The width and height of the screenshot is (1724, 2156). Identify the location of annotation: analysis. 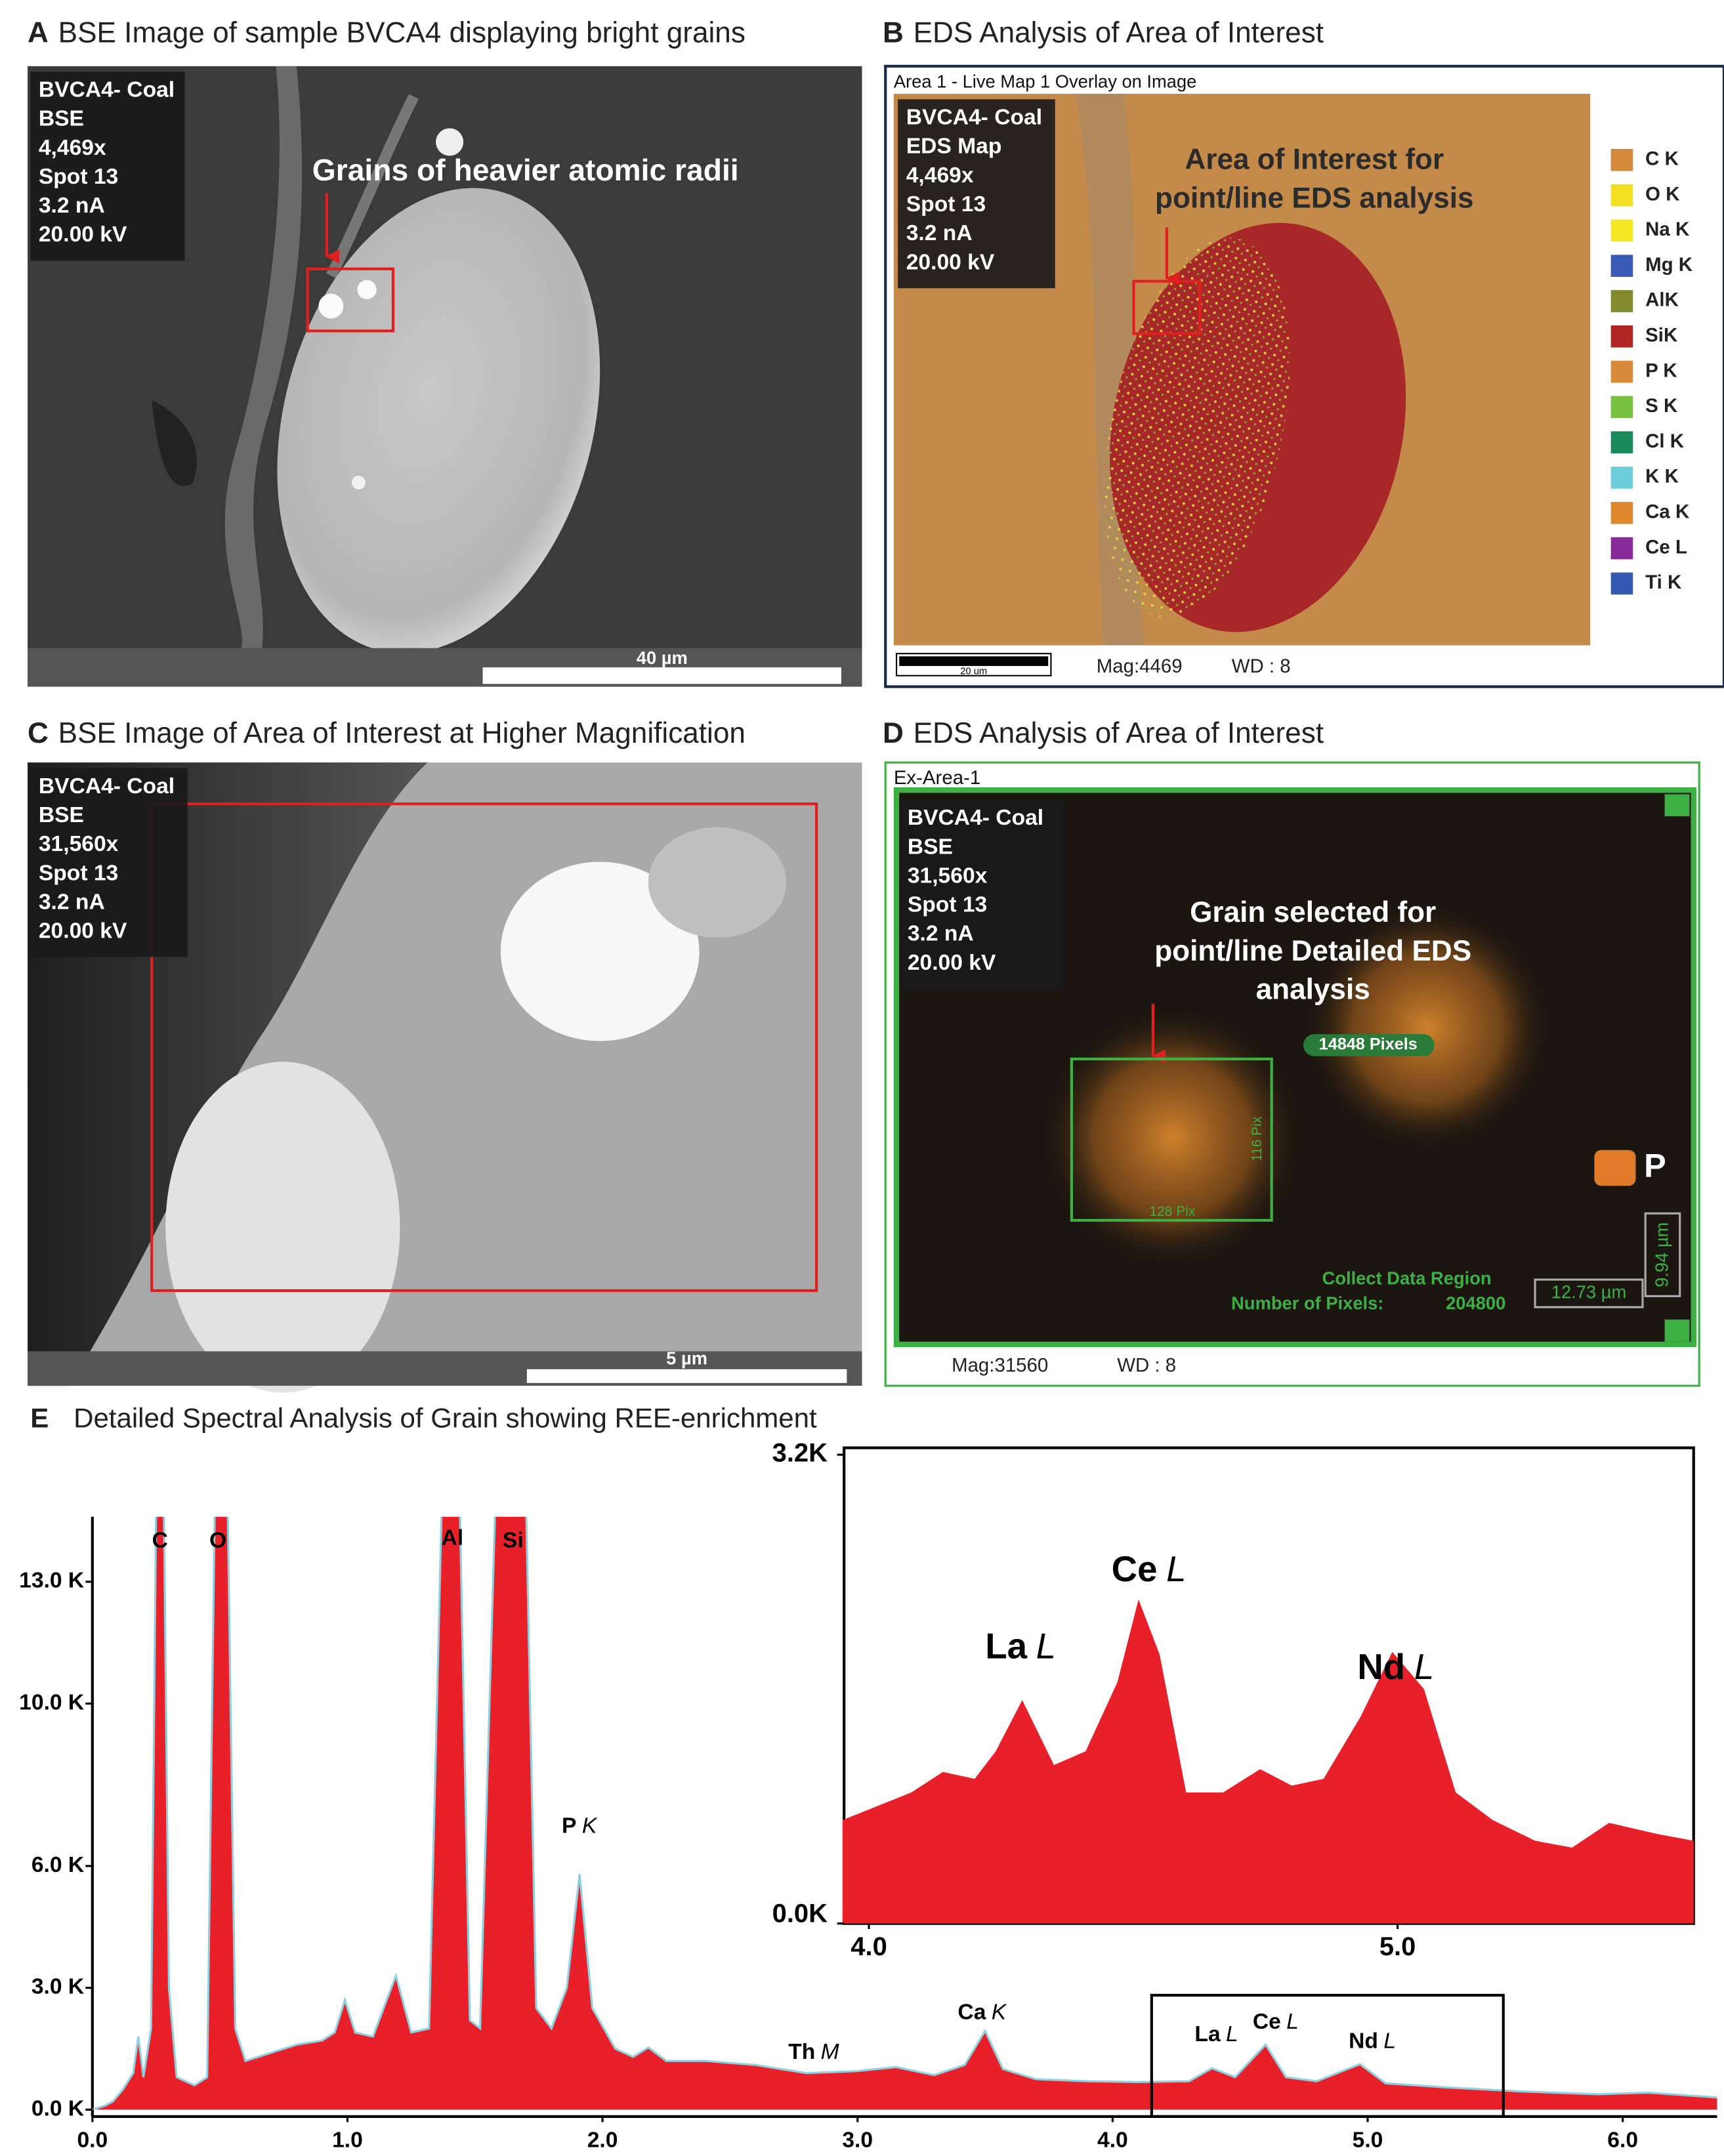
(1313, 990).